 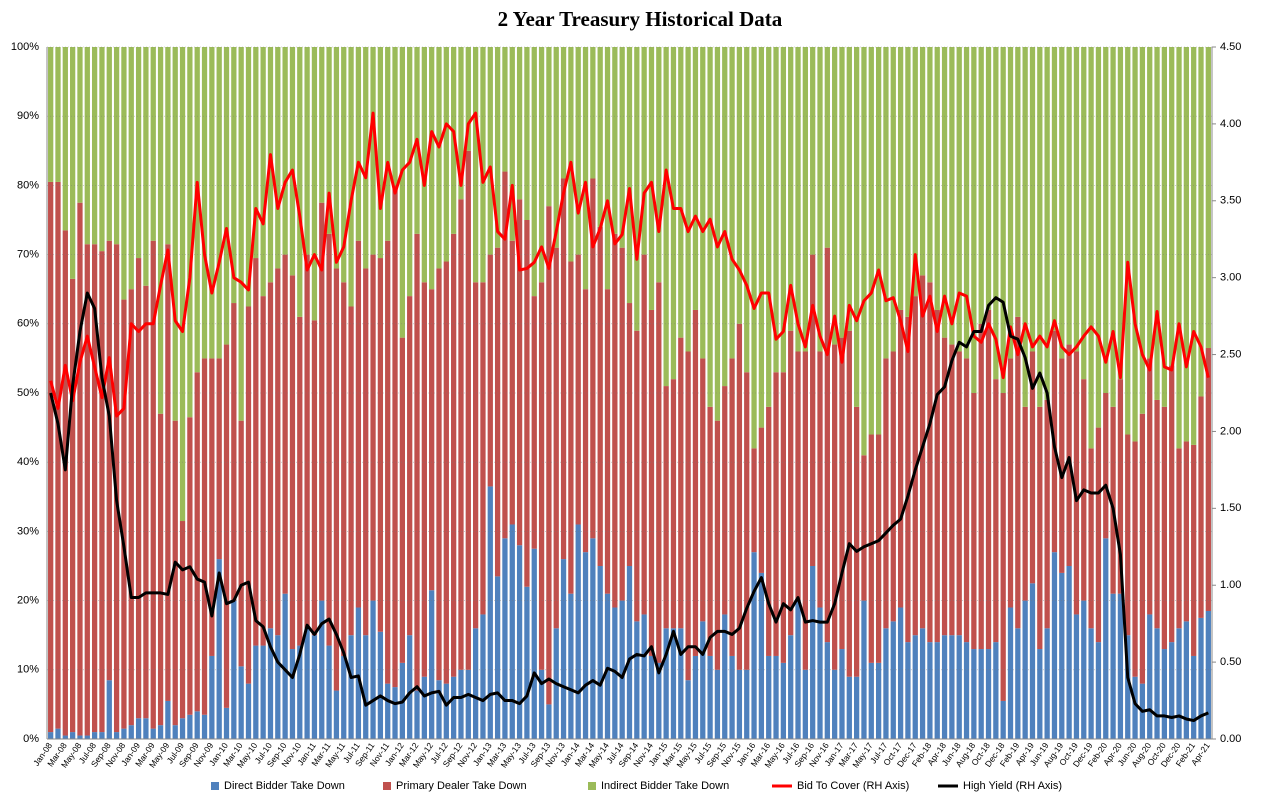 What do you see at coordinates (1230, 585) in the screenshot?
I see `y2-tick-label: 1.00` at bounding box center [1230, 585].